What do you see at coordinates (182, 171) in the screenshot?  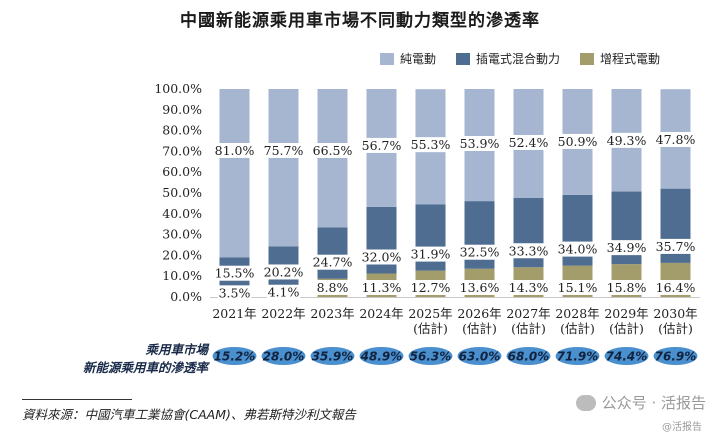 I see `y-tick-label: 60.0%` at bounding box center [182, 171].